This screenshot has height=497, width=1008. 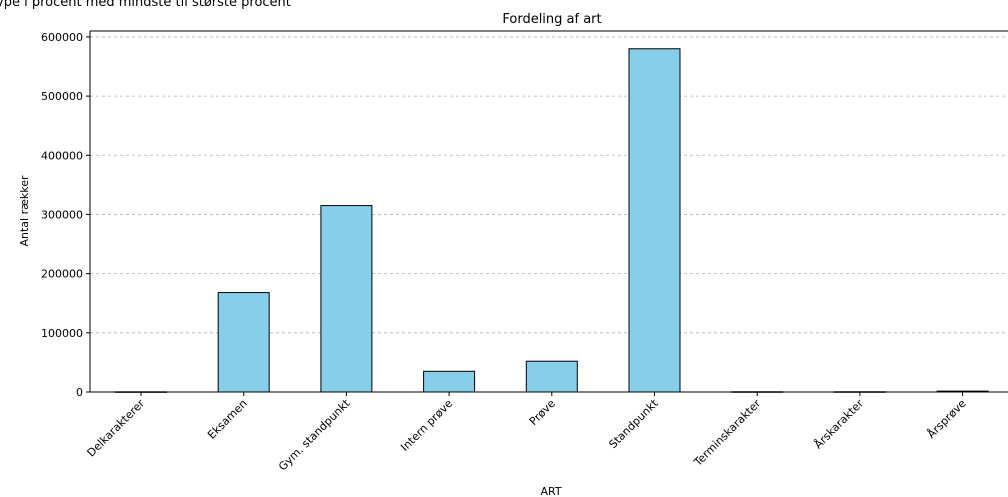 What do you see at coordinates (314, 434) in the screenshot?
I see `x-tick-label: Gym. standpunkt` at bounding box center [314, 434].